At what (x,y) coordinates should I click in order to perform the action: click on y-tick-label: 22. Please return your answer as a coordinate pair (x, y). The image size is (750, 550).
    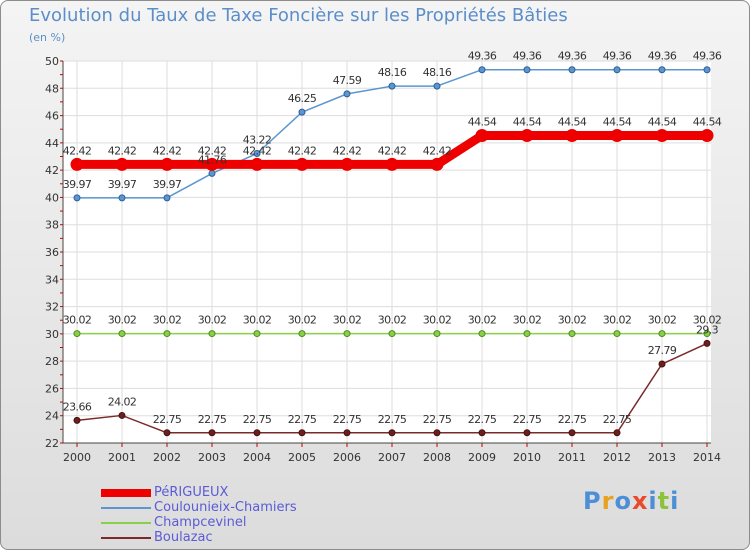
    Looking at the image, I should click on (52, 443).